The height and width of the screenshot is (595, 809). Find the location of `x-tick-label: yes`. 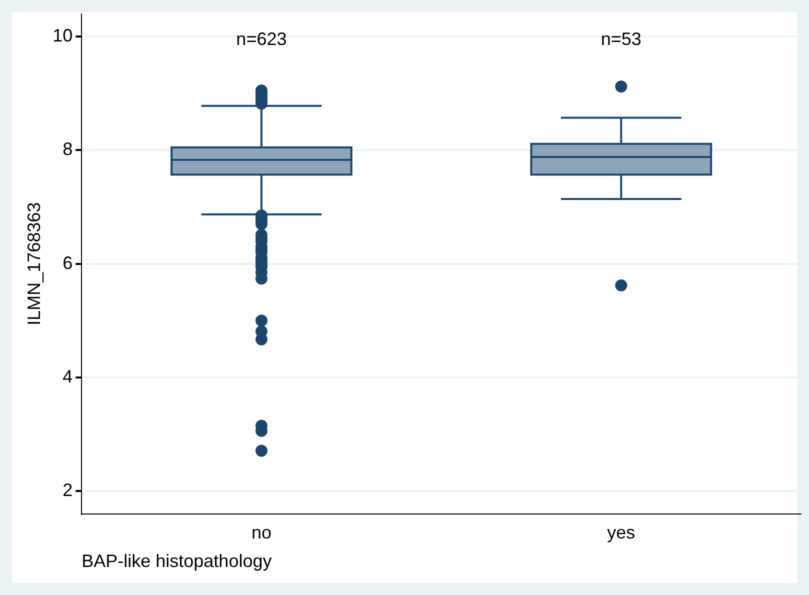

x-tick-label: yes is located at coordinates (621, 532).